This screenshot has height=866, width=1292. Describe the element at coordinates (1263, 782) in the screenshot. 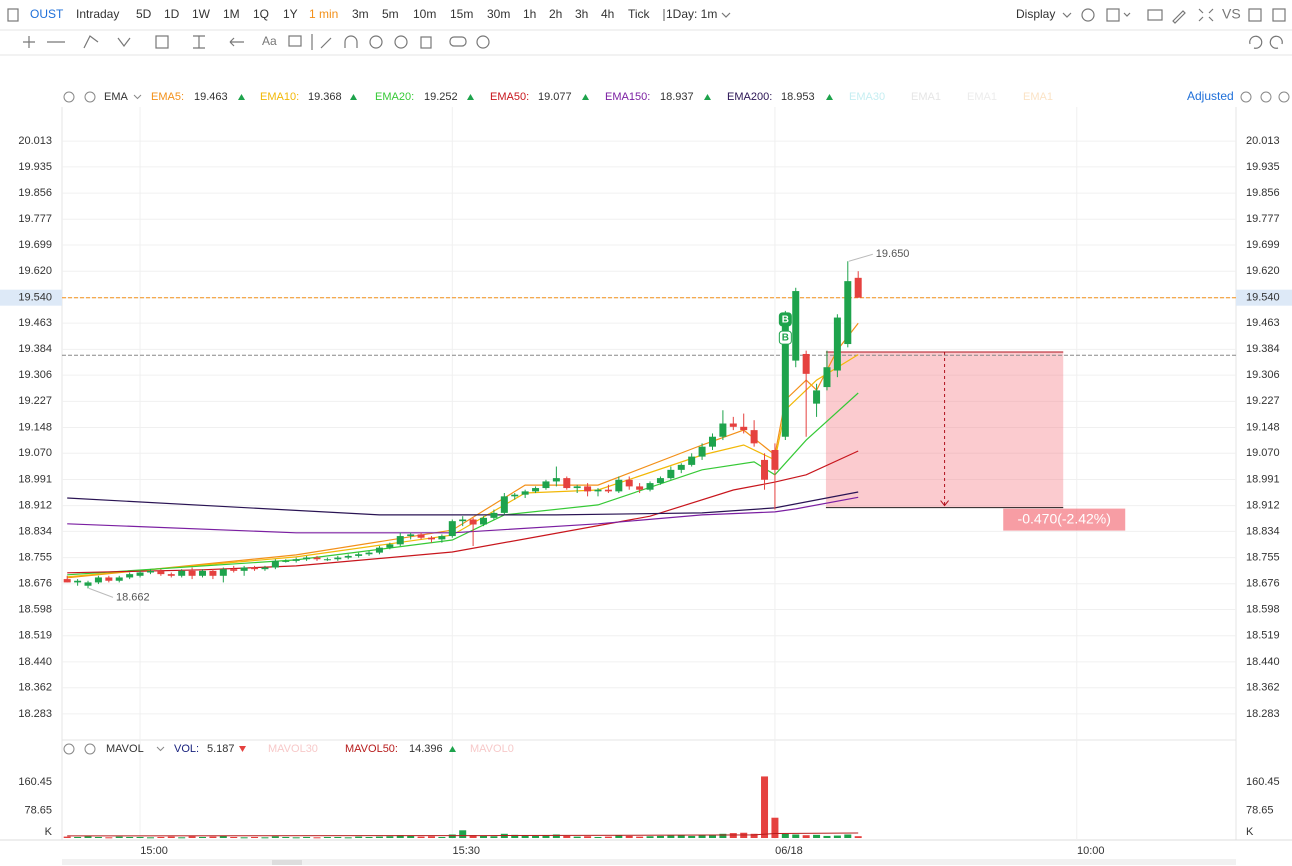

I see `y-tick-label: 160.45` at that location.